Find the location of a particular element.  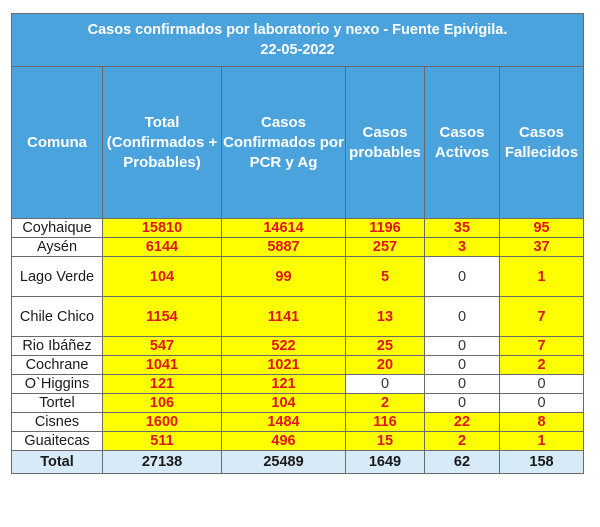

totals-pcr: 25489 is located at coordinates (283, 462).